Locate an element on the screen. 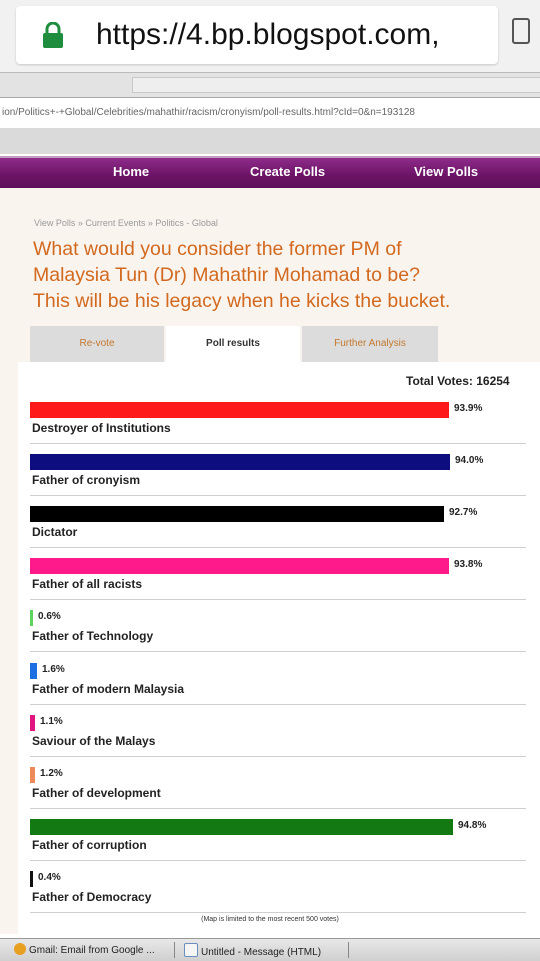  result-percent: 0.6% is located at coordinates (49, 616).